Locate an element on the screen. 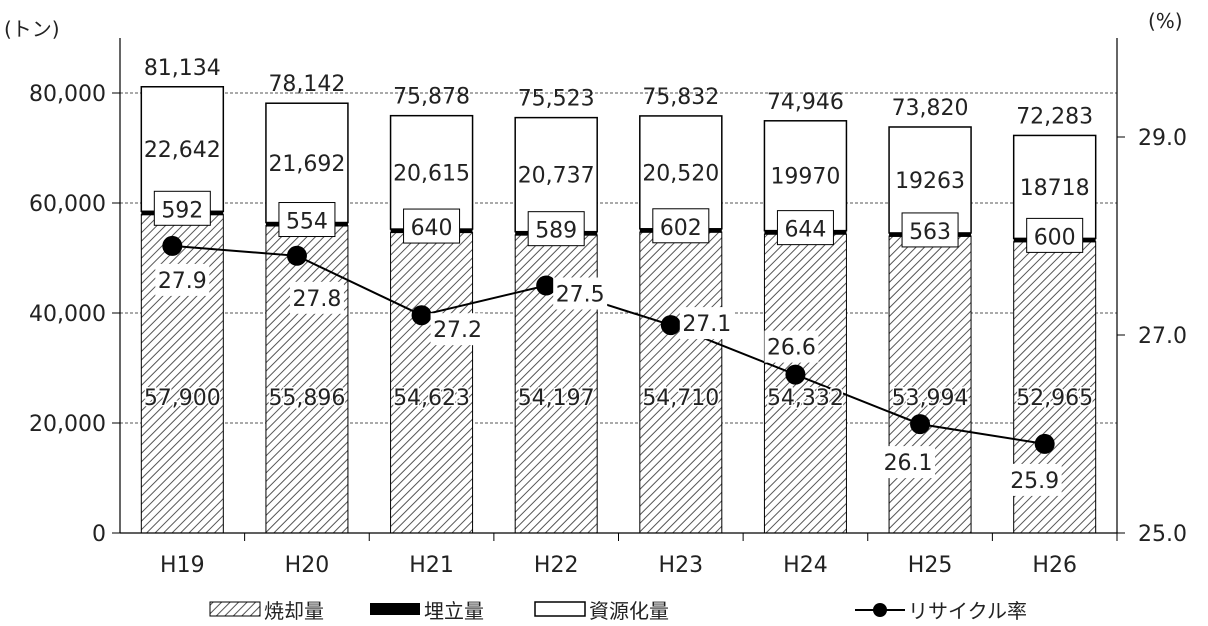  x-tick-label-6: H25 is located at coordinates (930, 565).